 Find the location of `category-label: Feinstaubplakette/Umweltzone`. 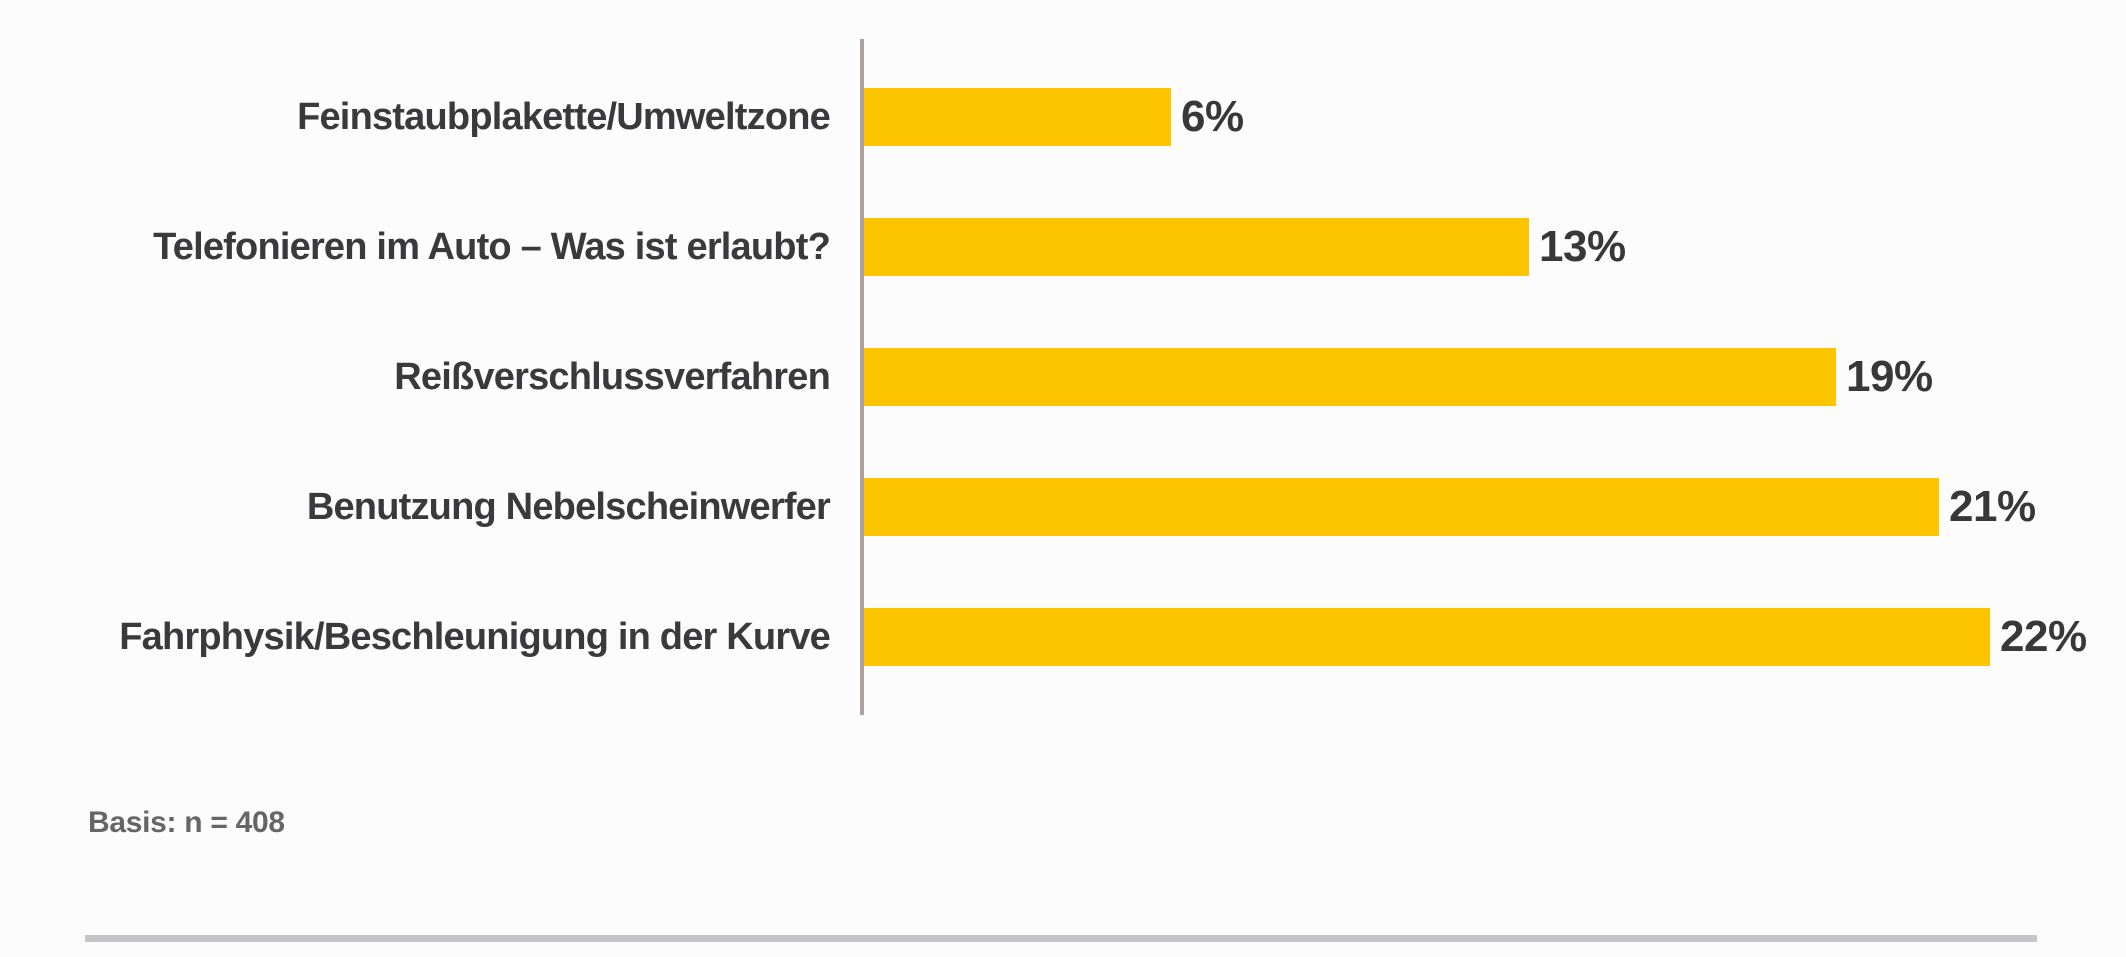

category-label: Feinstaubplakette/Umweltzone is located at coordinates (564, 117).